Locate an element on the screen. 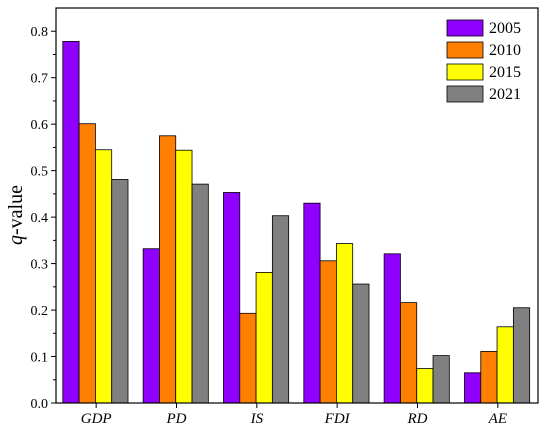 The image size is (550, 427). legend-label-2010: 2010 is located at coordinates (505, 50).